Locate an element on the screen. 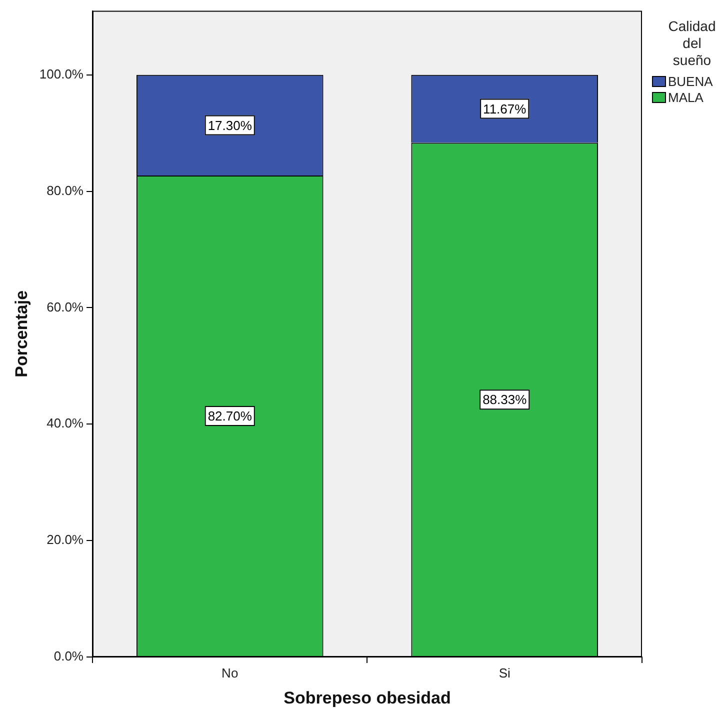  y-tick-label: 0.0% is located at coordinates (69, 656).